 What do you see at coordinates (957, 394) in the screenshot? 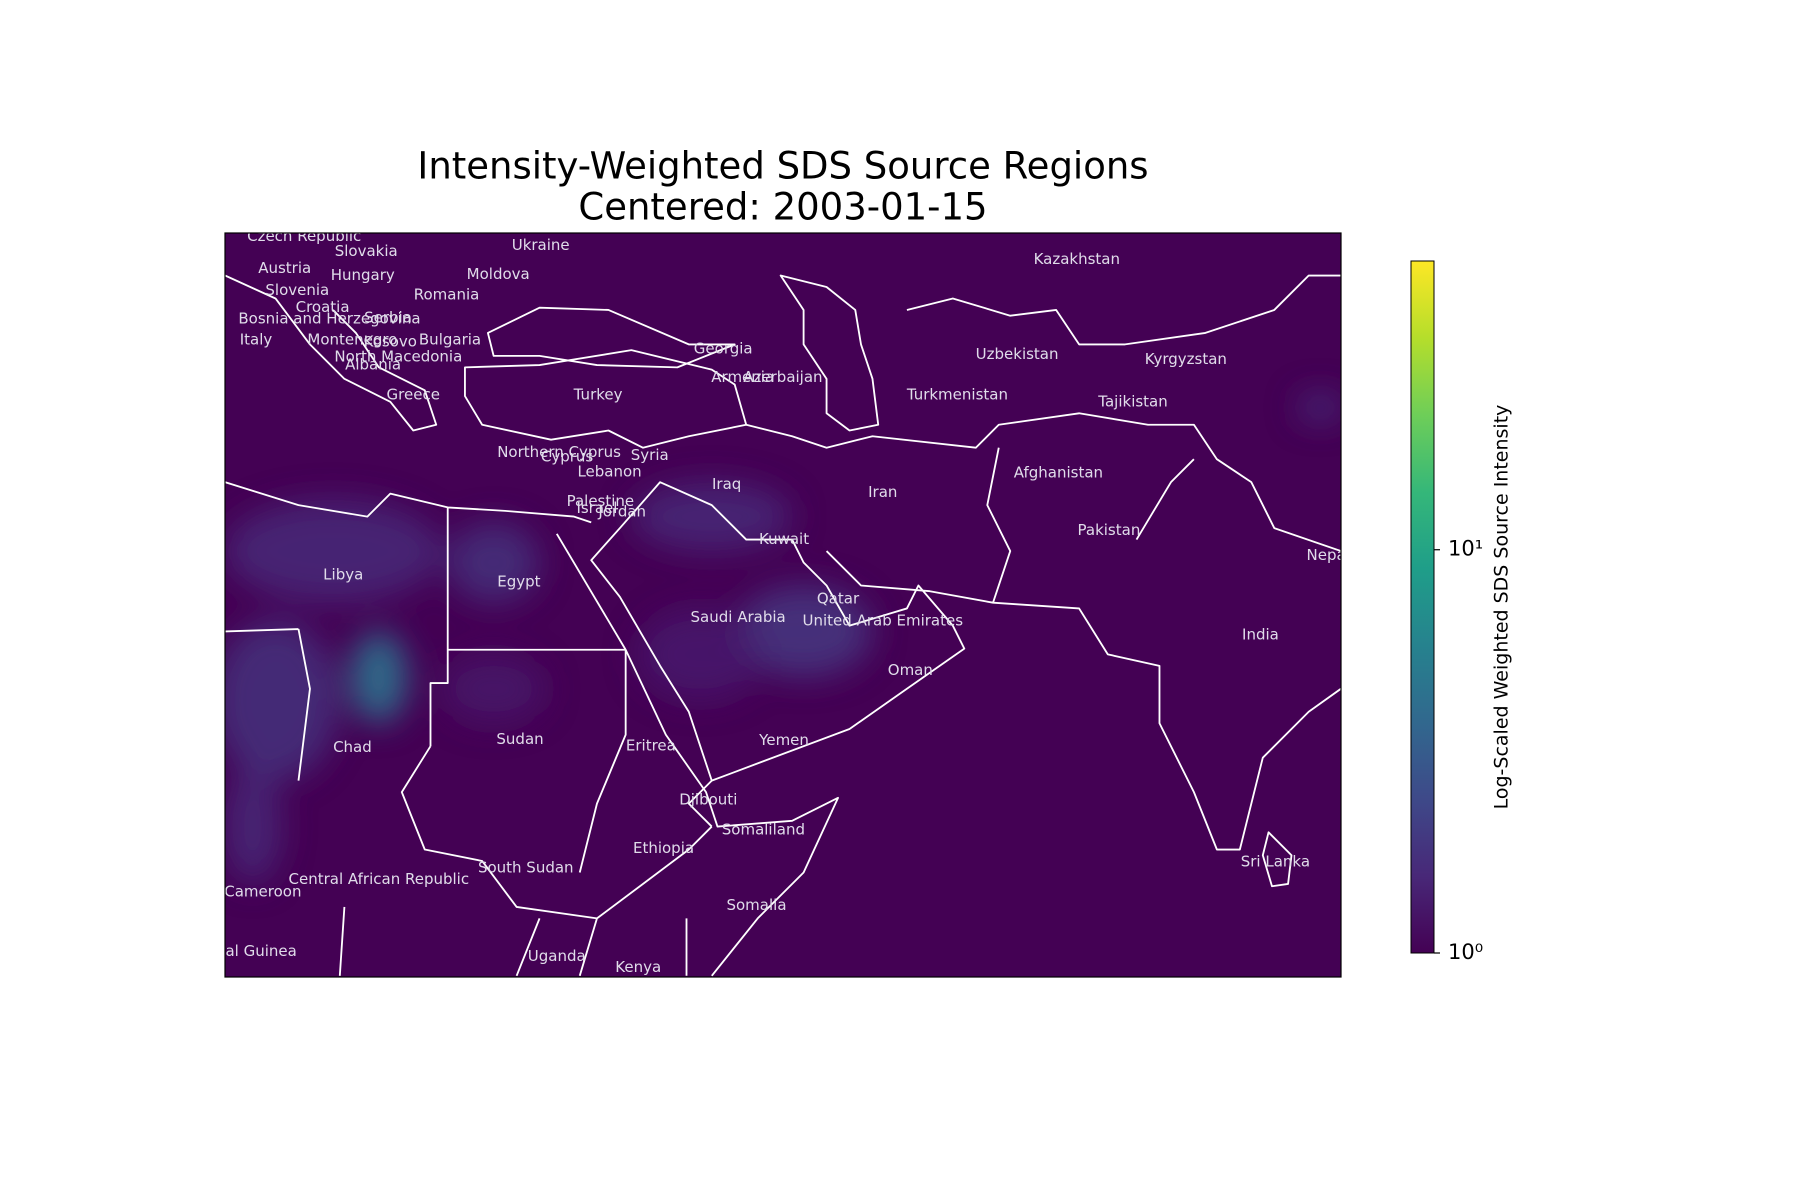
I see `country-label: Turkmenistan` at bounding box center [957, 394].